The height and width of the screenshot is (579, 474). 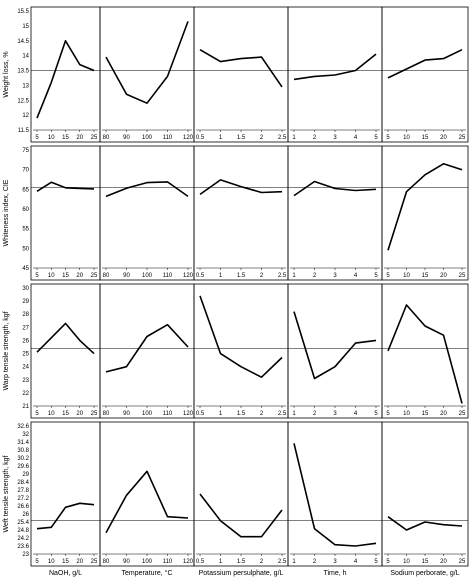 I want to click on y-tick-label: 60, so click(x=25, y=210).